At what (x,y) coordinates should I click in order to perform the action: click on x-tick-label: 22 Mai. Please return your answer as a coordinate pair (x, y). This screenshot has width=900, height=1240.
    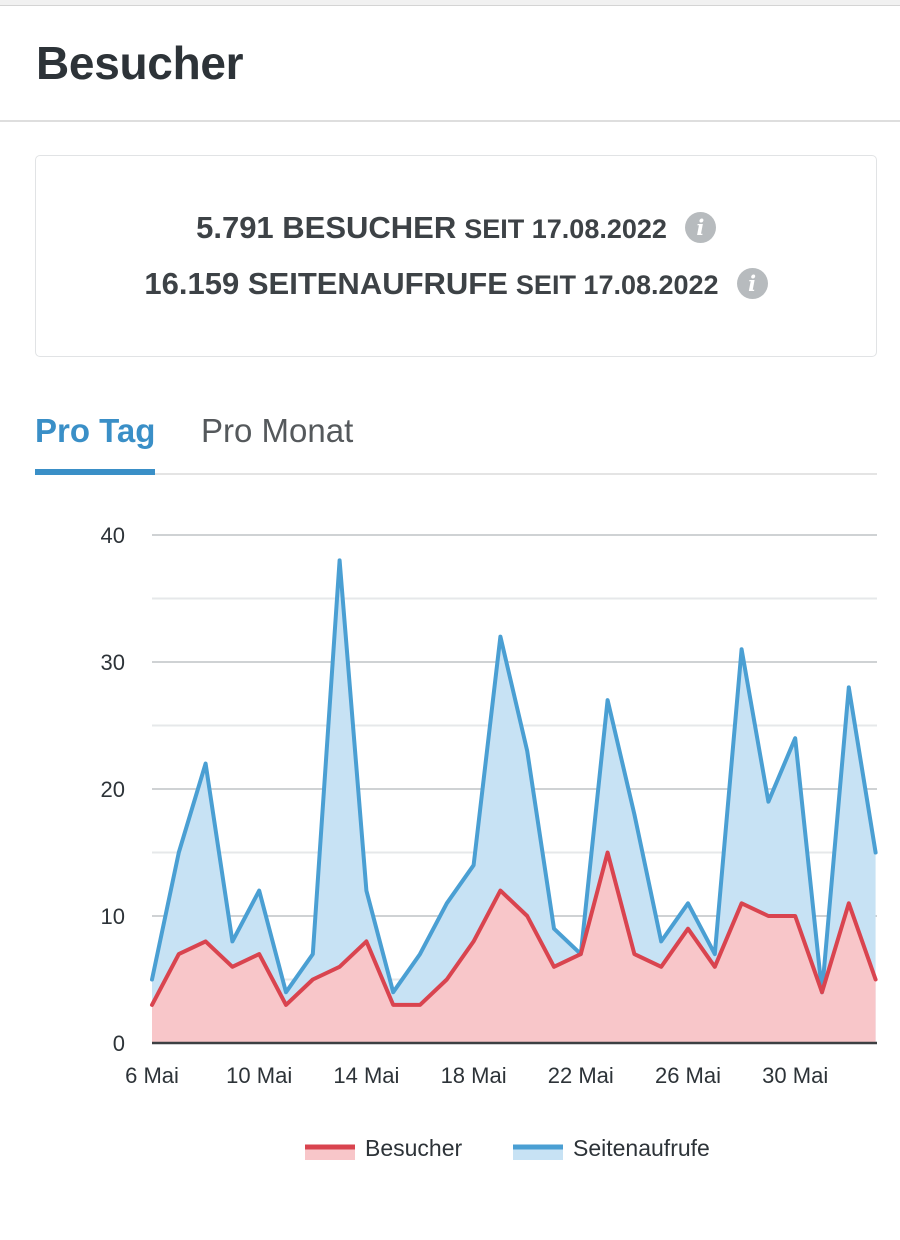
    Looking at the image, I should click on (581, 1075).